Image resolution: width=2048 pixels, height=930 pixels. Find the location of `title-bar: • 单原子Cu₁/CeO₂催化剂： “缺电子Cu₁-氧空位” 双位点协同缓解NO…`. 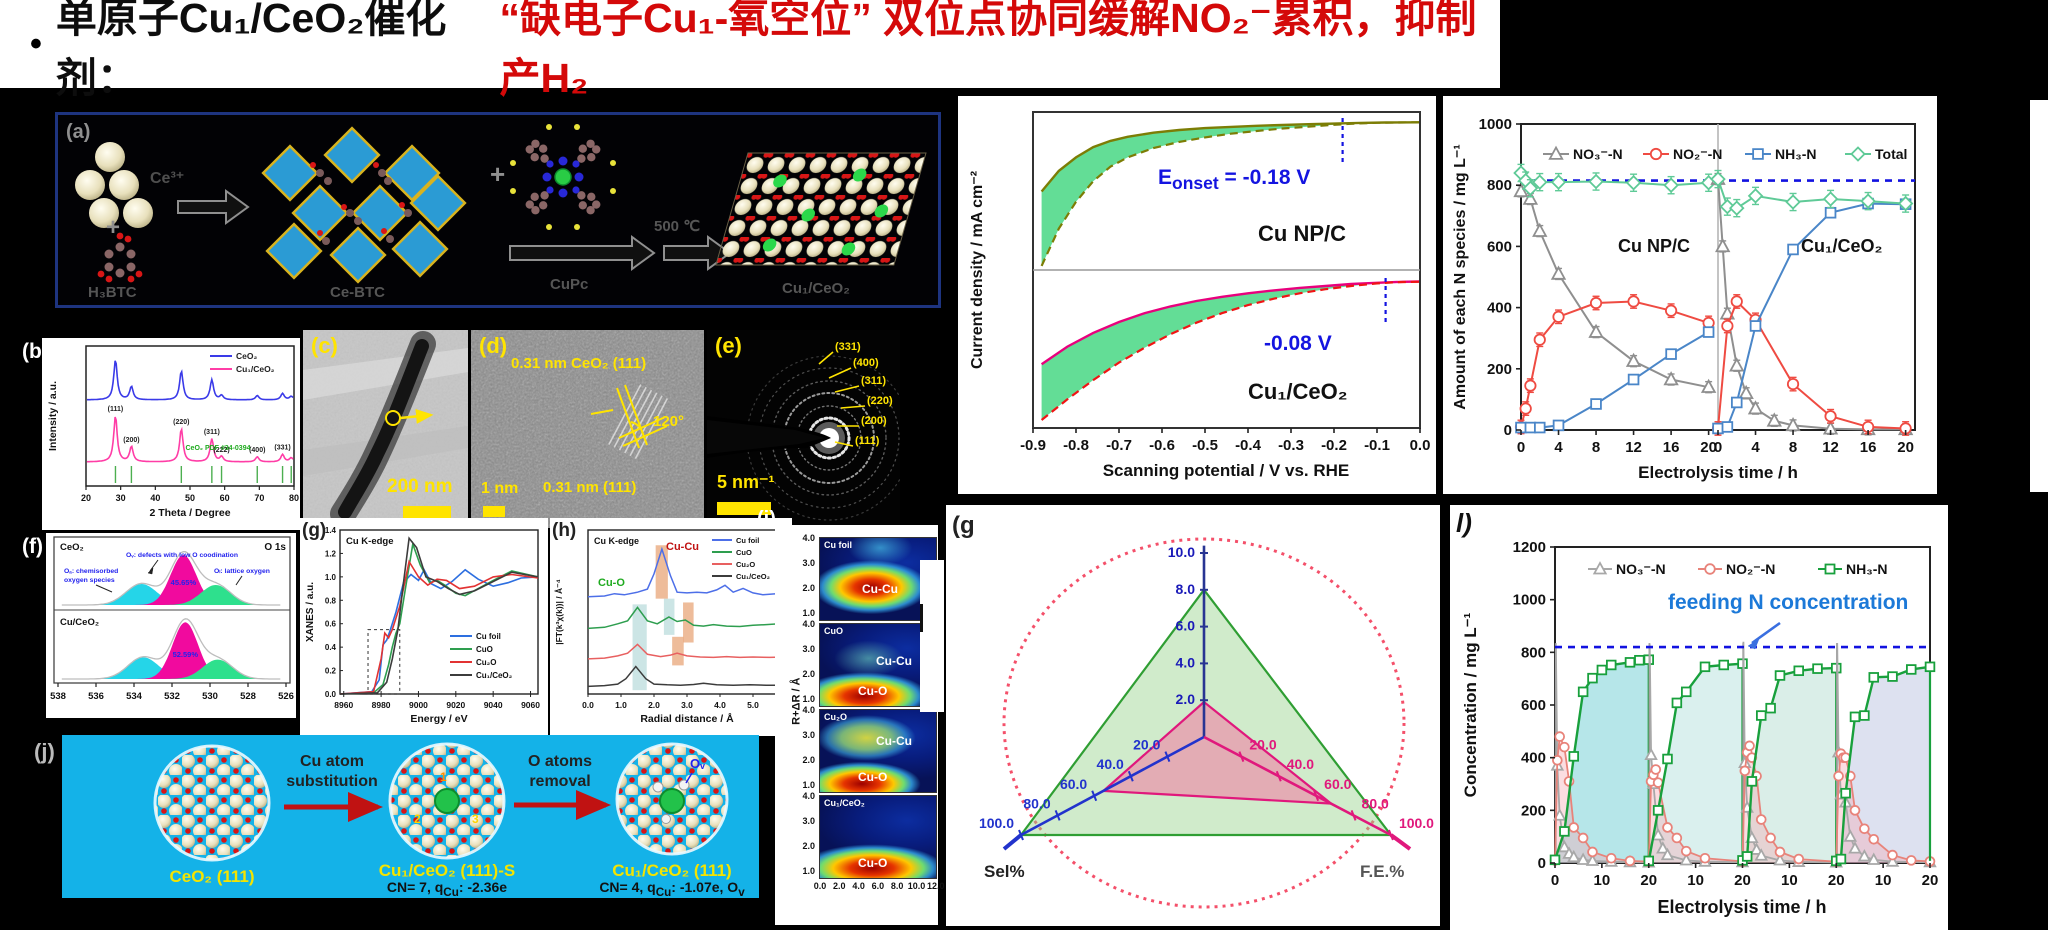

title-bar: • 单原子Cu₁/CeO₂催化剂： “缺电子Cu₁-氧空位” 双位点协同缓解NO… is located at coordinates (750, 50).